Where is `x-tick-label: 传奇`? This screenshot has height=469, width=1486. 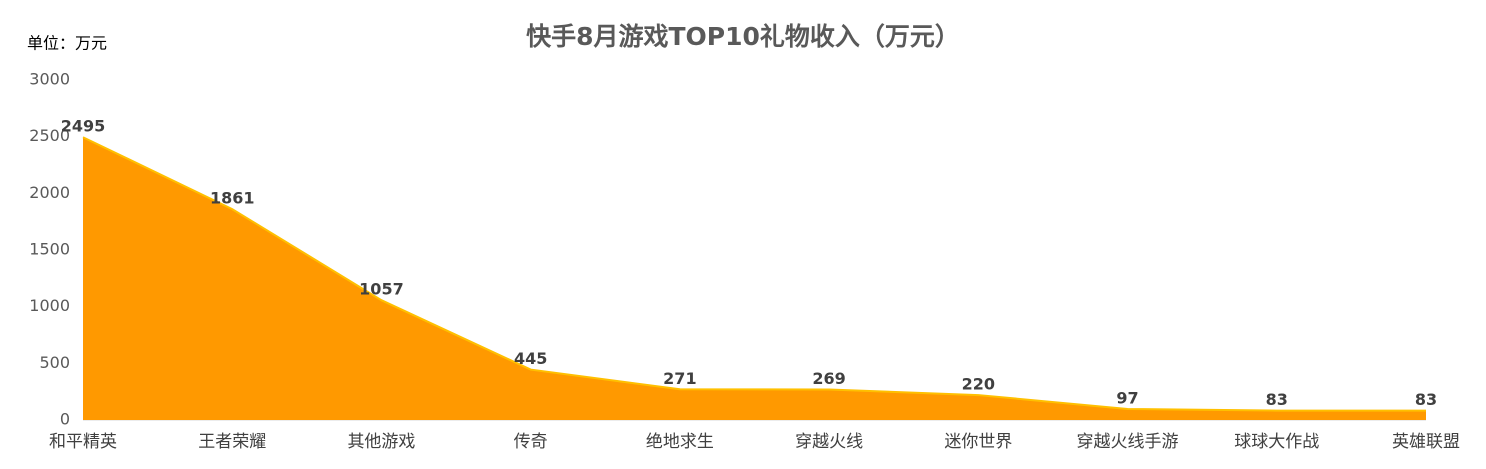
x-tick-label: 传奇 is located at coordinates (531, 442).